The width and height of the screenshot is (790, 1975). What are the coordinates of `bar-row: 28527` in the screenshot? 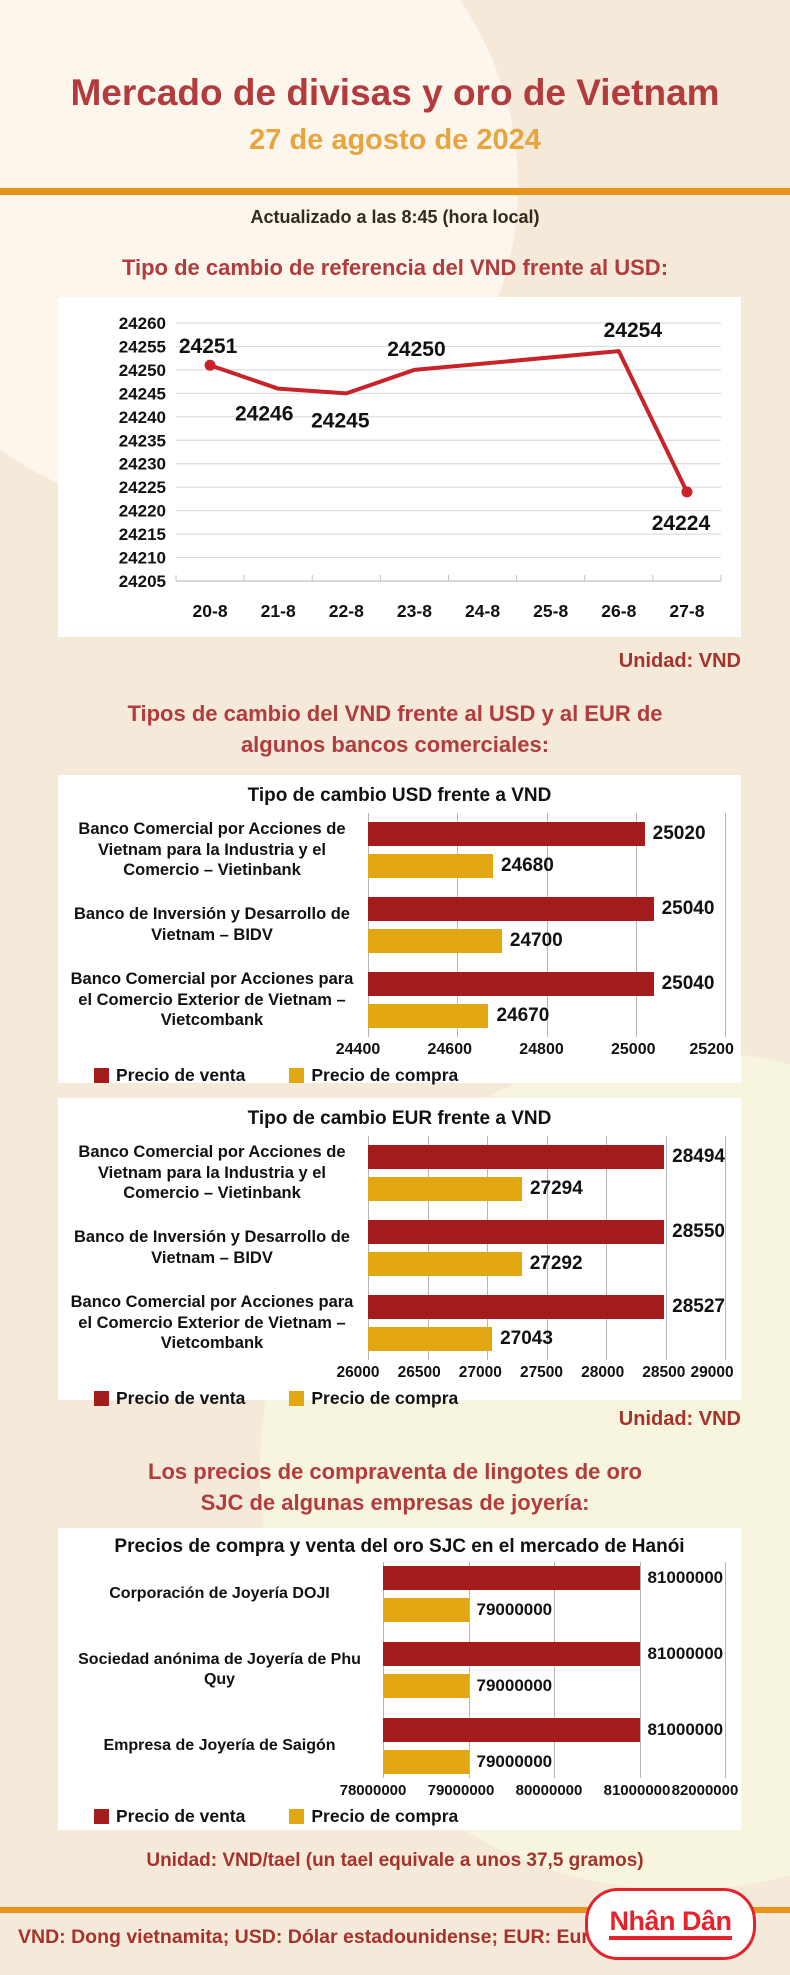 It's located at (546, 1306).